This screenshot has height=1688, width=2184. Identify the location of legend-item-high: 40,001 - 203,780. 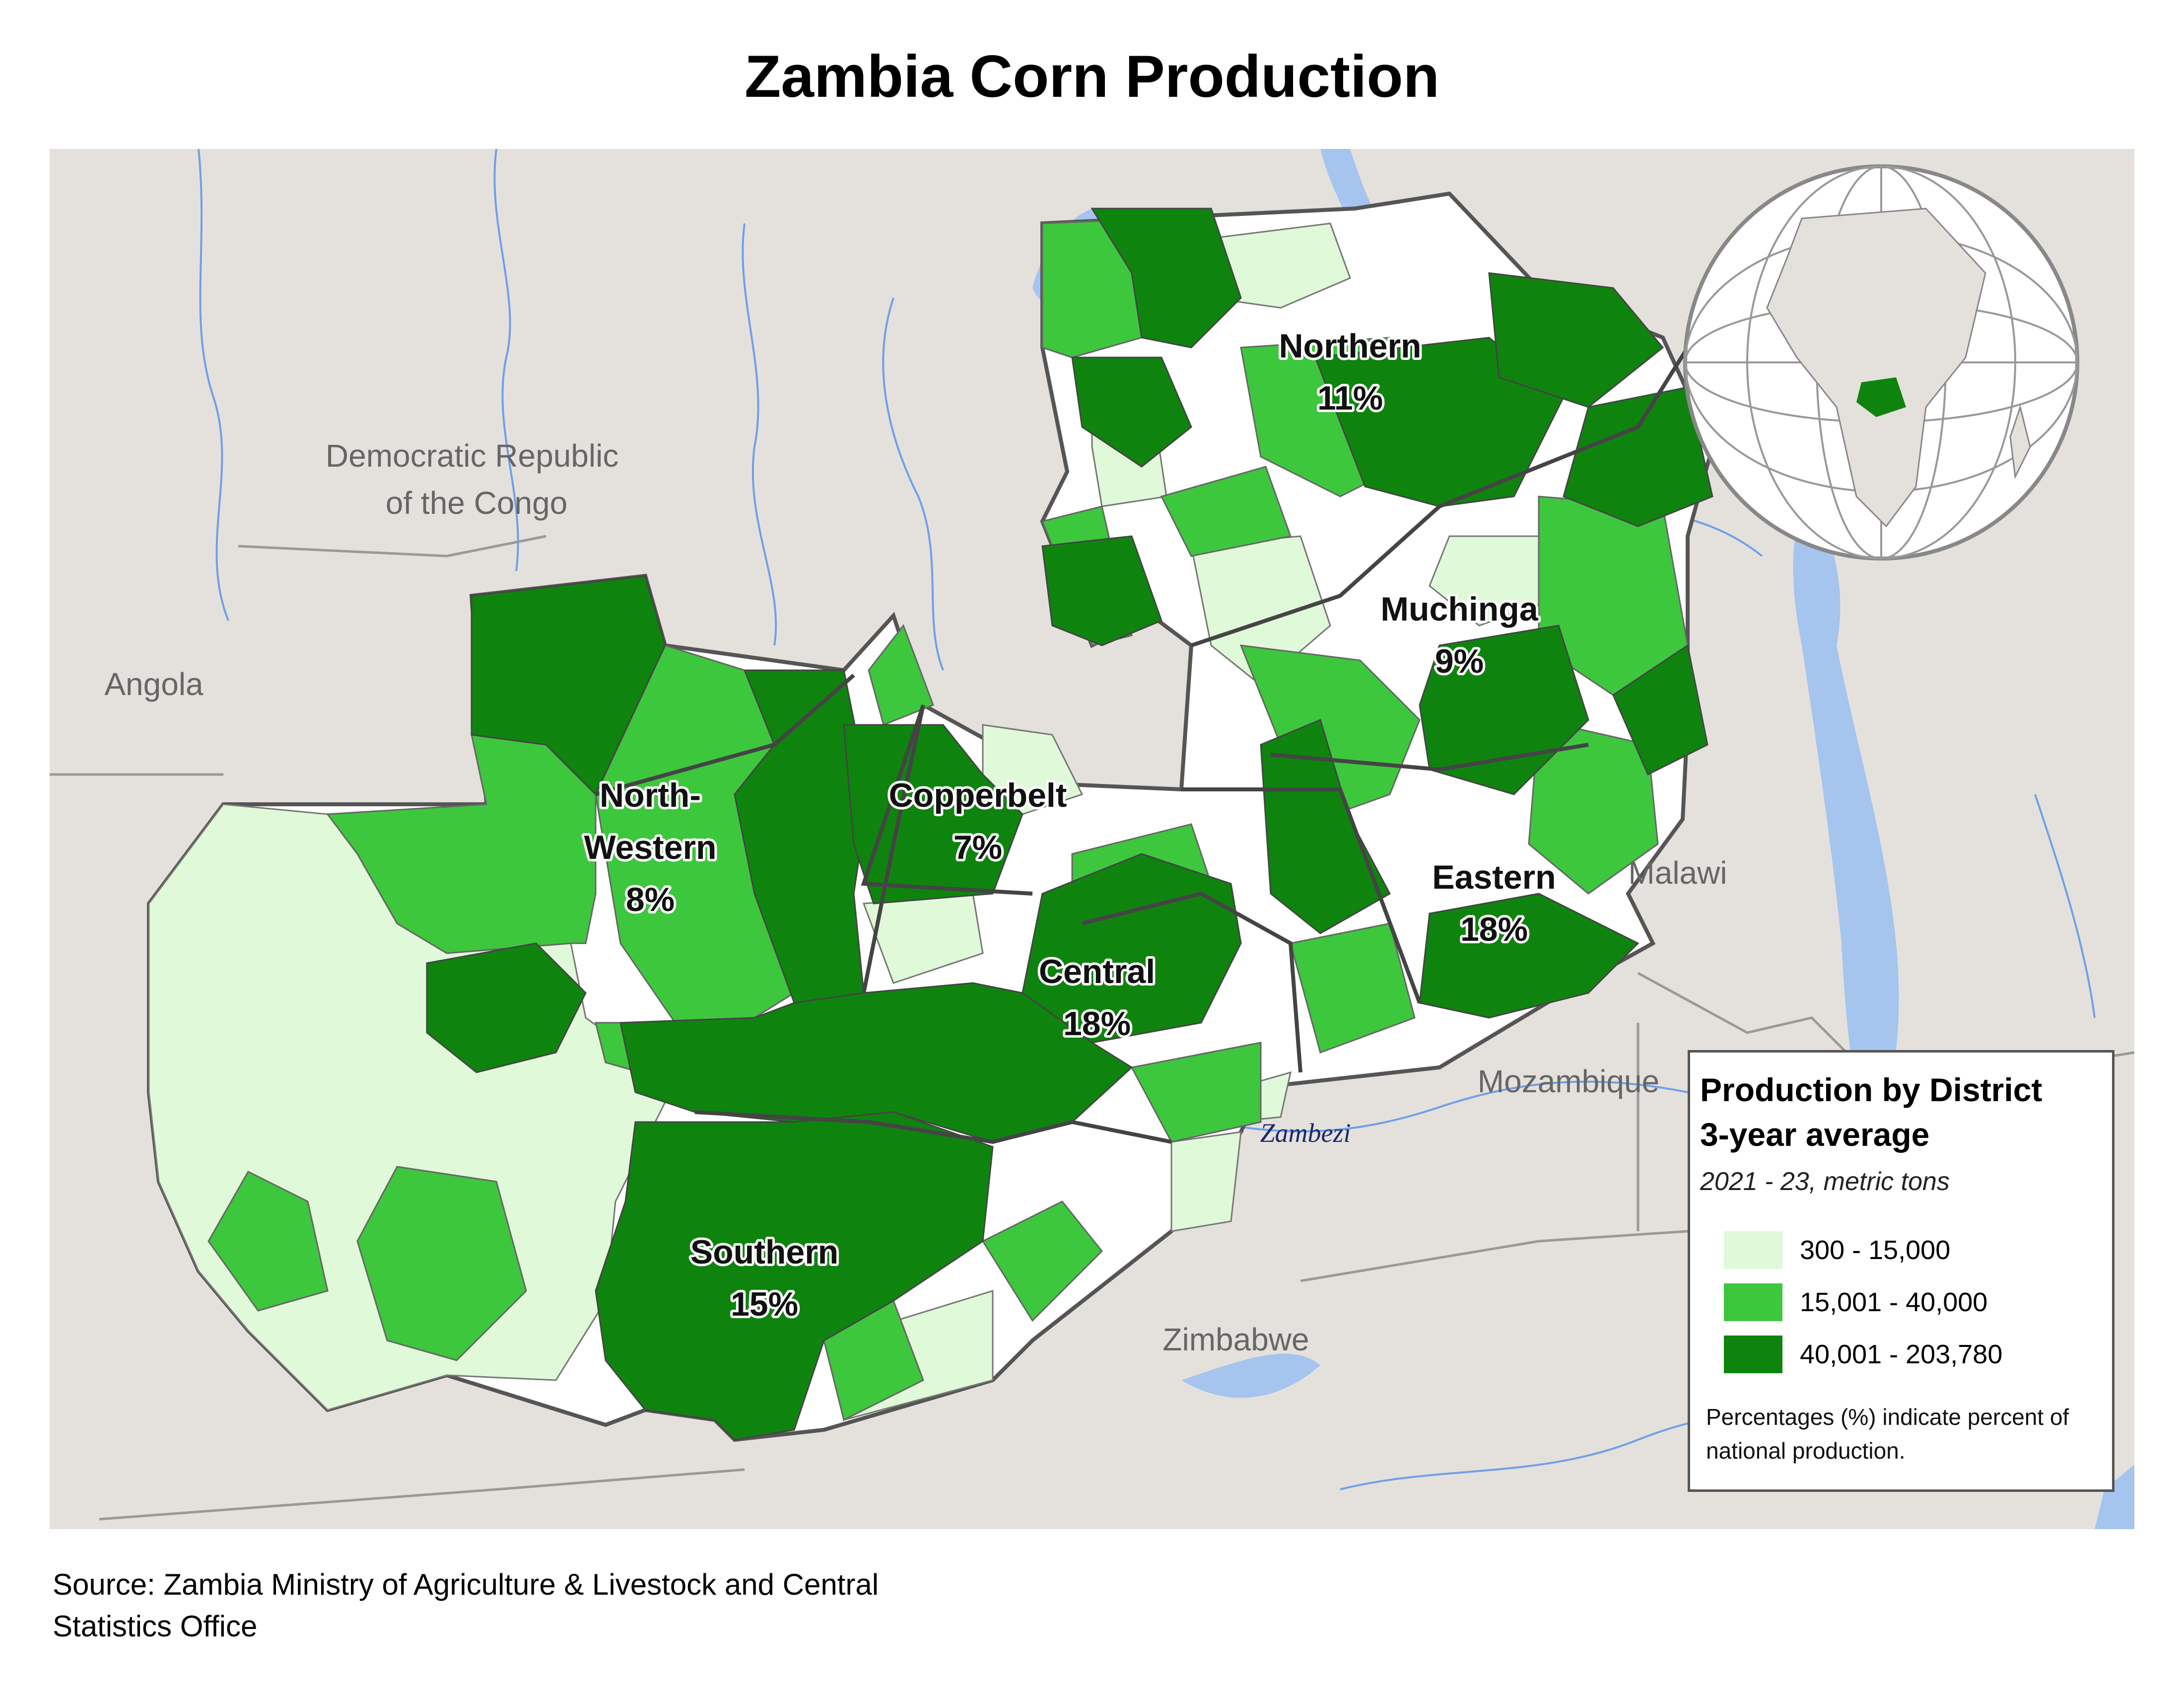
(1901, 1354).